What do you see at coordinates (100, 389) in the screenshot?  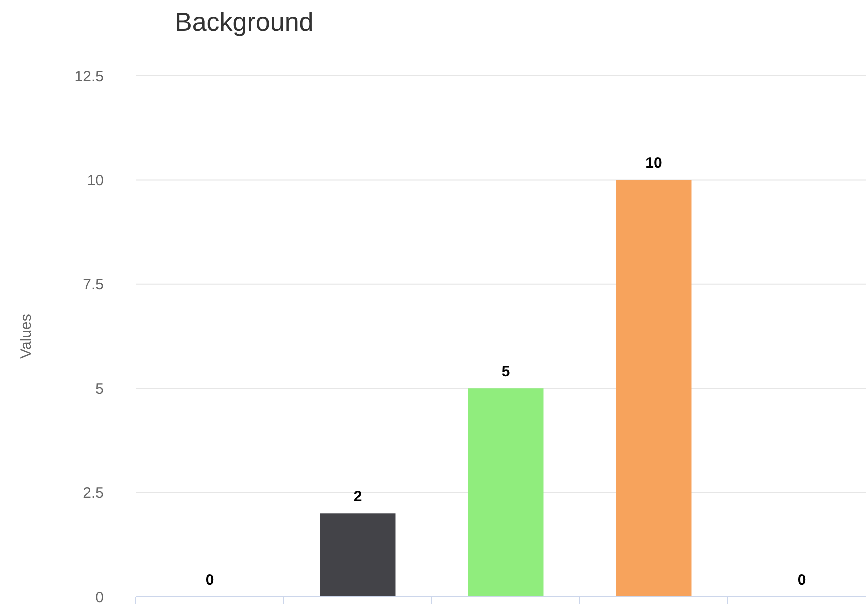 I see `y-tick-label: 5` at bounding box center [100, 389].